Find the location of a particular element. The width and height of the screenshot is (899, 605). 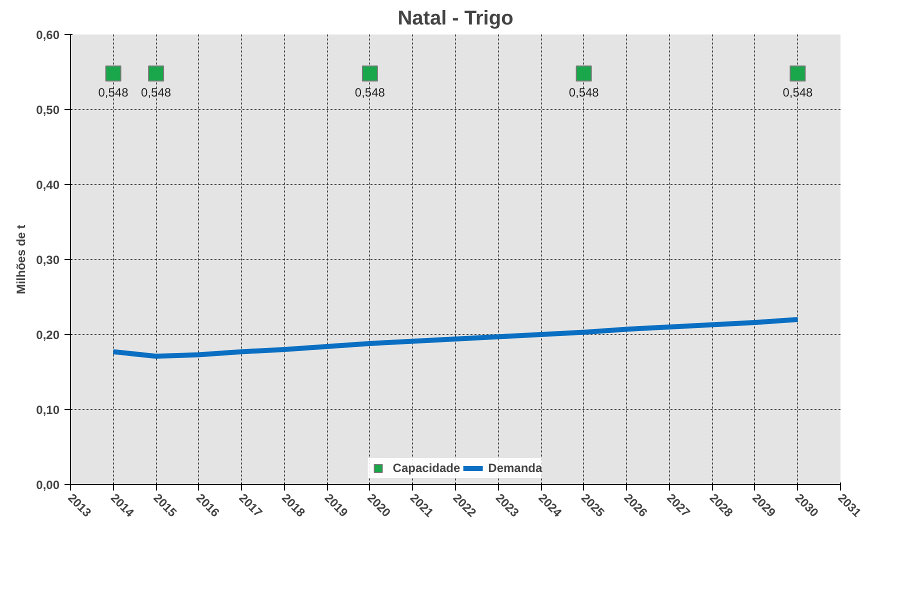

y-tick-label: 0,40 is located at coordinates (48, 185).